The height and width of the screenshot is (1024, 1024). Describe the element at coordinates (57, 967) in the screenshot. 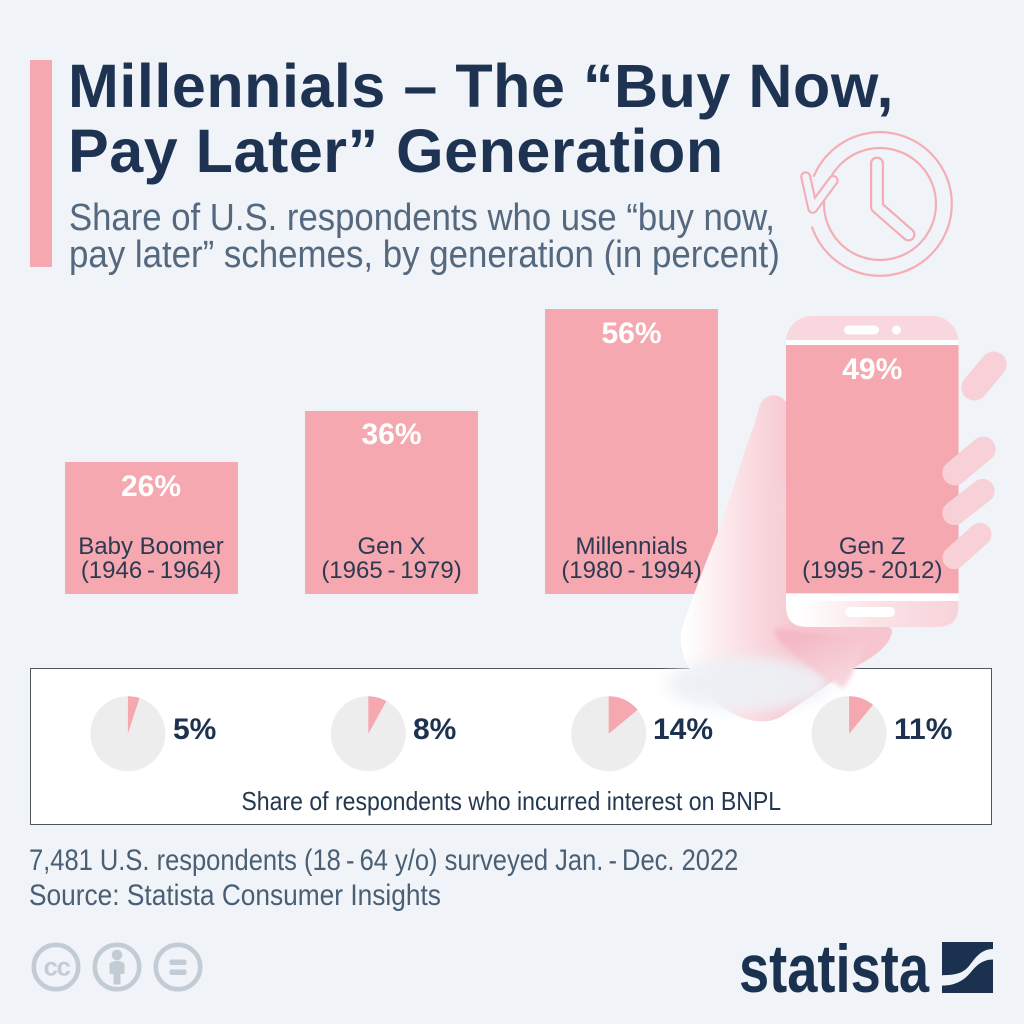

I see `svg-text: cc` at that location.